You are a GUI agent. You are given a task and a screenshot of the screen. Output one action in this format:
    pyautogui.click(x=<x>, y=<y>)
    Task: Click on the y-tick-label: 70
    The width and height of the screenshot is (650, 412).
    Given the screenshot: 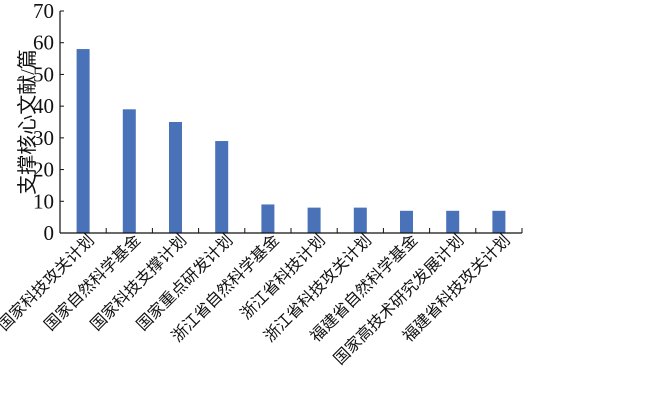 What is the action you would take?
    pyautogui.click(x=43, y=11)
    